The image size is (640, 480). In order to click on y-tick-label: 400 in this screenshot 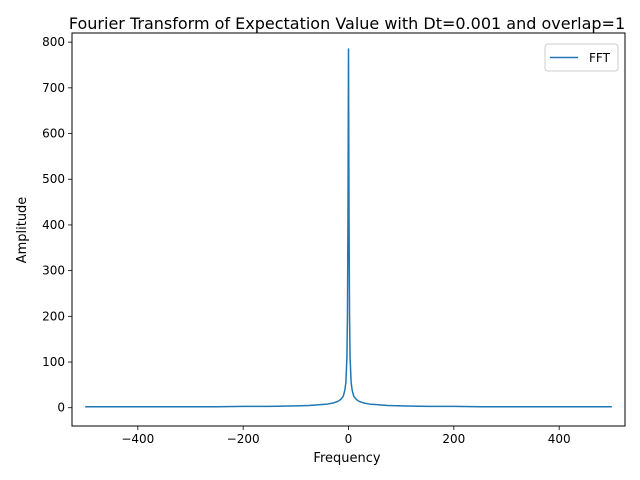, I will do `click(53, 225)`.